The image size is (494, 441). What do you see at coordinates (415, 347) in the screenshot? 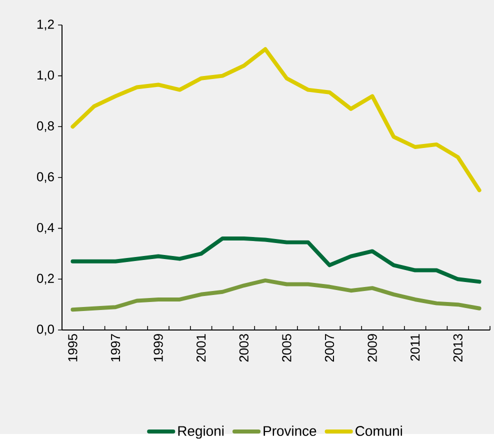
I see `x-tick-label: 2011` at bounding box center [415, 347].